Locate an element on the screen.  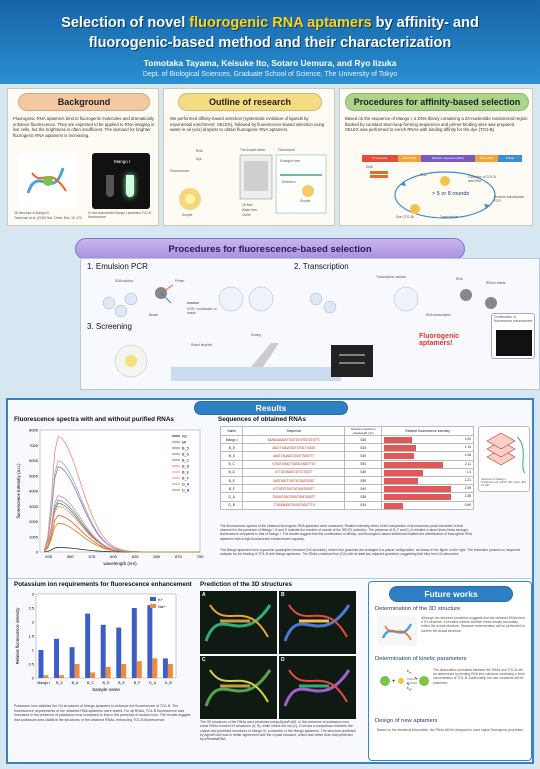
table-row: B_E GAGTGGGTTGGTATGGATGGGT 535 1.21 is located at coordinates (346, 480).